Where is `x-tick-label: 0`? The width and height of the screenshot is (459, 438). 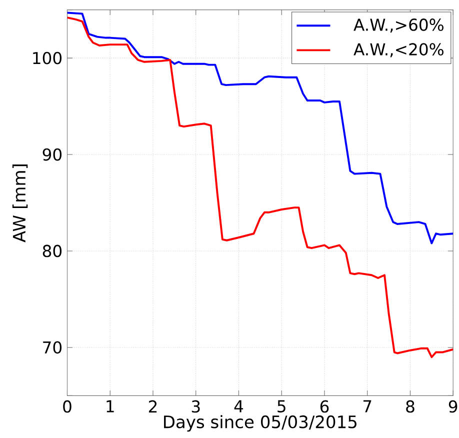
x-tick-label: 0 is located at coordinates (67, 406).